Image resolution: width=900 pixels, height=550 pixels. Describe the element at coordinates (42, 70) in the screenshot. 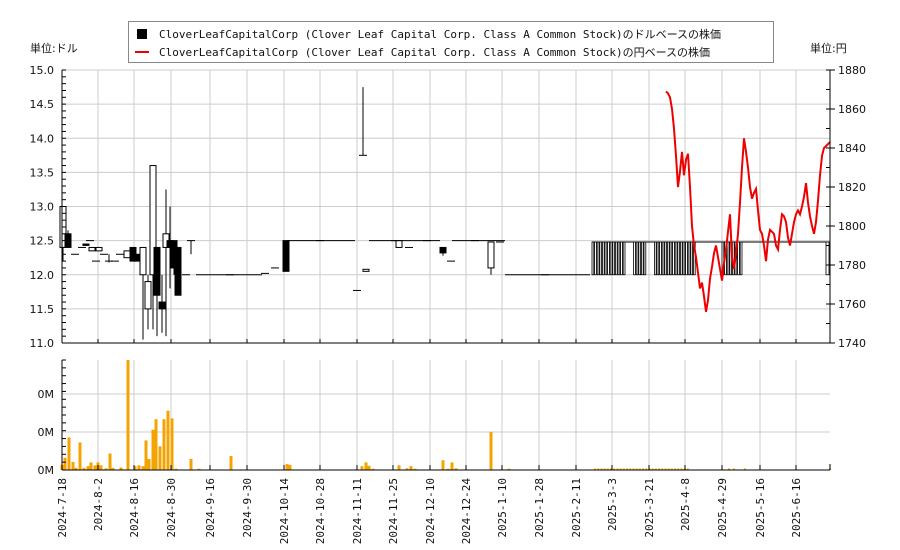

I see `y-tick-left: 15.0` at that location.